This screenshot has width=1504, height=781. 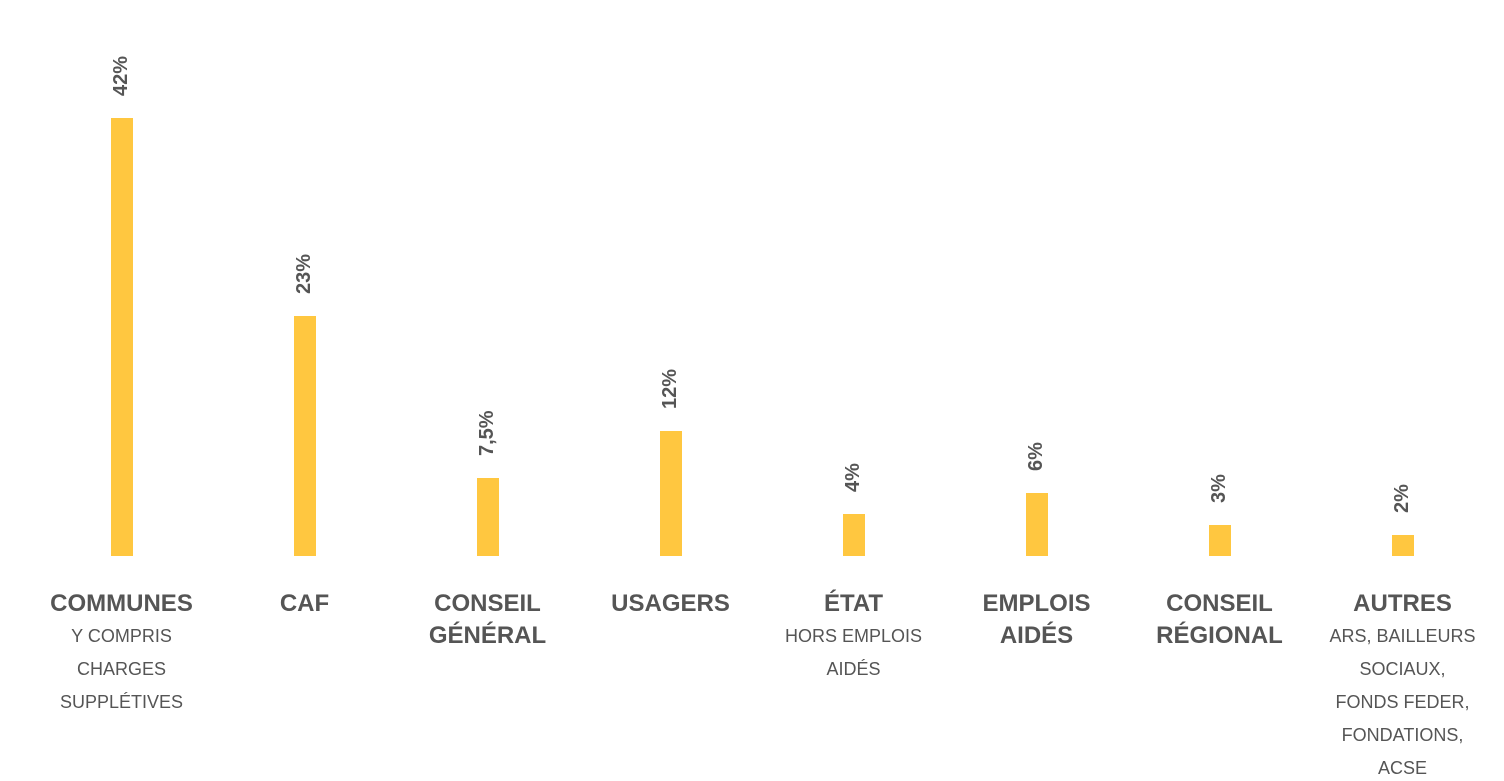 What do you see at coordinates (1036, 619) in the screenshot?
I see `category-label: EMPLOIS AIDÉS` at bounding box center [1036, 619].